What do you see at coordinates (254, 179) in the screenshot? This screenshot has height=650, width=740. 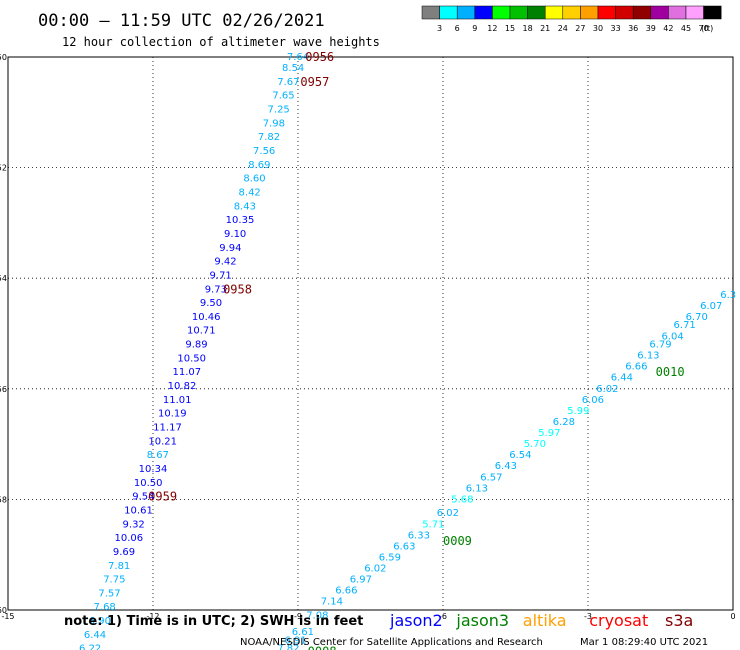 I see `swh-point: 8.60` at bounding box center [254, 179].